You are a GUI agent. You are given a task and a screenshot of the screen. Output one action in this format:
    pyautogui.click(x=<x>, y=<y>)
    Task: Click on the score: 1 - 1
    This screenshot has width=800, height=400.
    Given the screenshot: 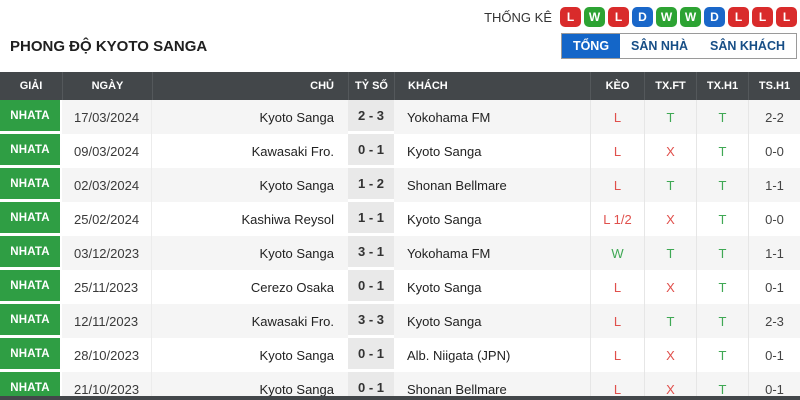 What is the action you would take?
    pyautogui.click(x=371, y=219)
    